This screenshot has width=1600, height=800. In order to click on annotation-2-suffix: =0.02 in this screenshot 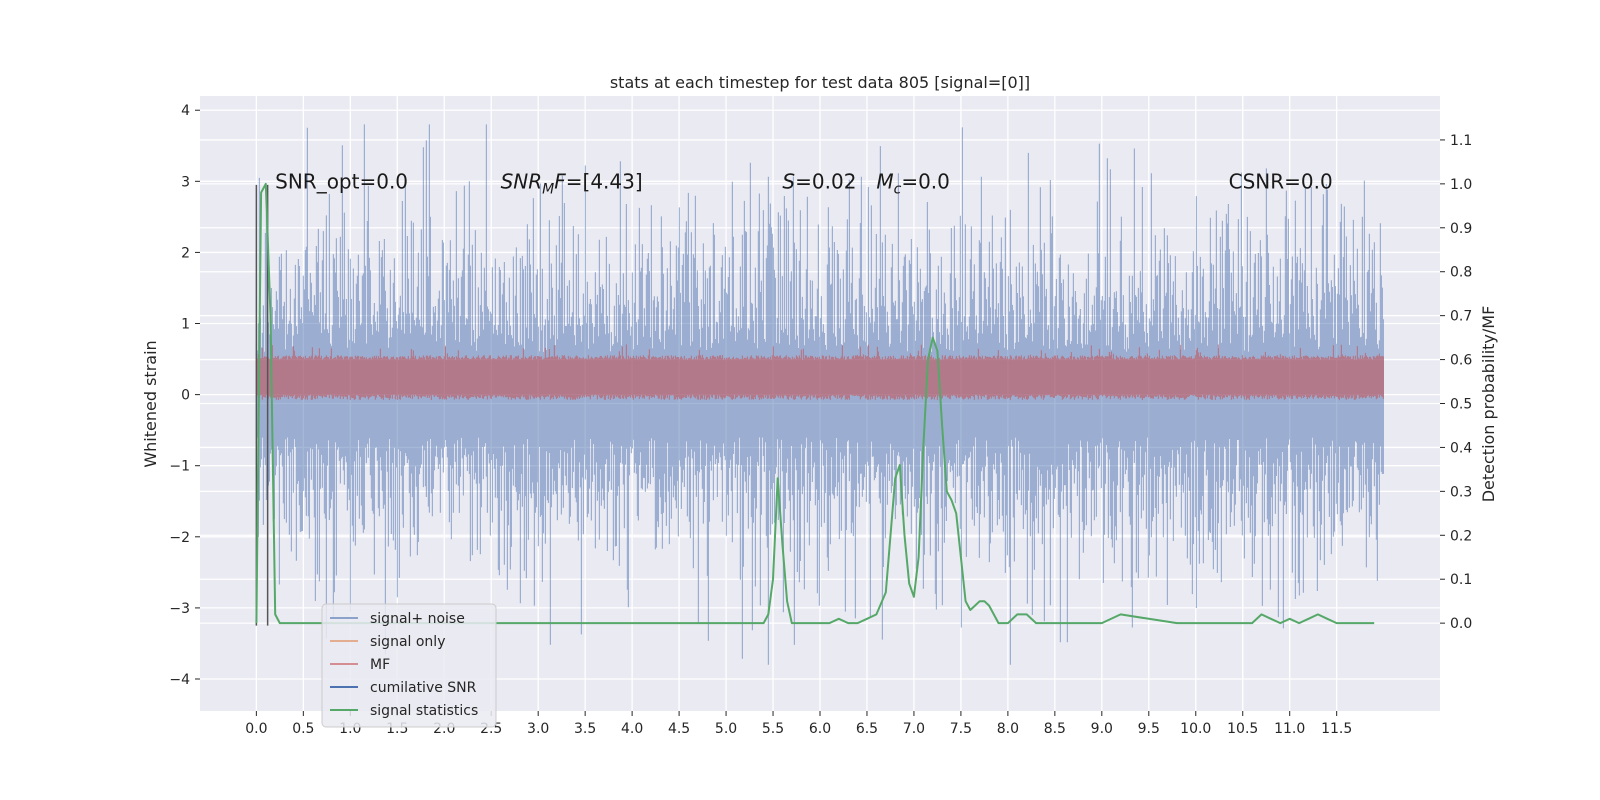, I will do `click(825, 181)`.